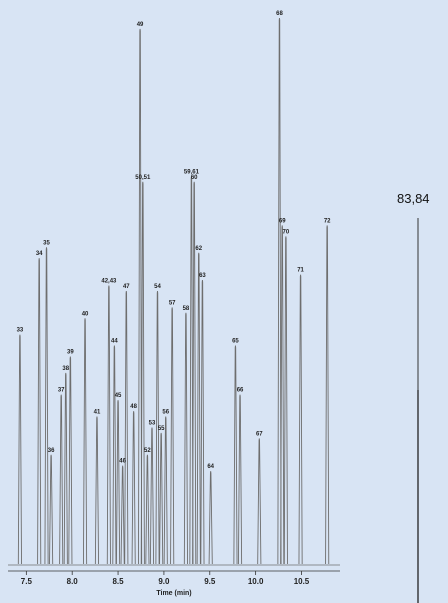 The width and height of the screenshot is (448, 603). What do you see at coordinates (300, 271) in the screenshot?
I see `peak-label-71: 71` at bounding box center [300, 271].